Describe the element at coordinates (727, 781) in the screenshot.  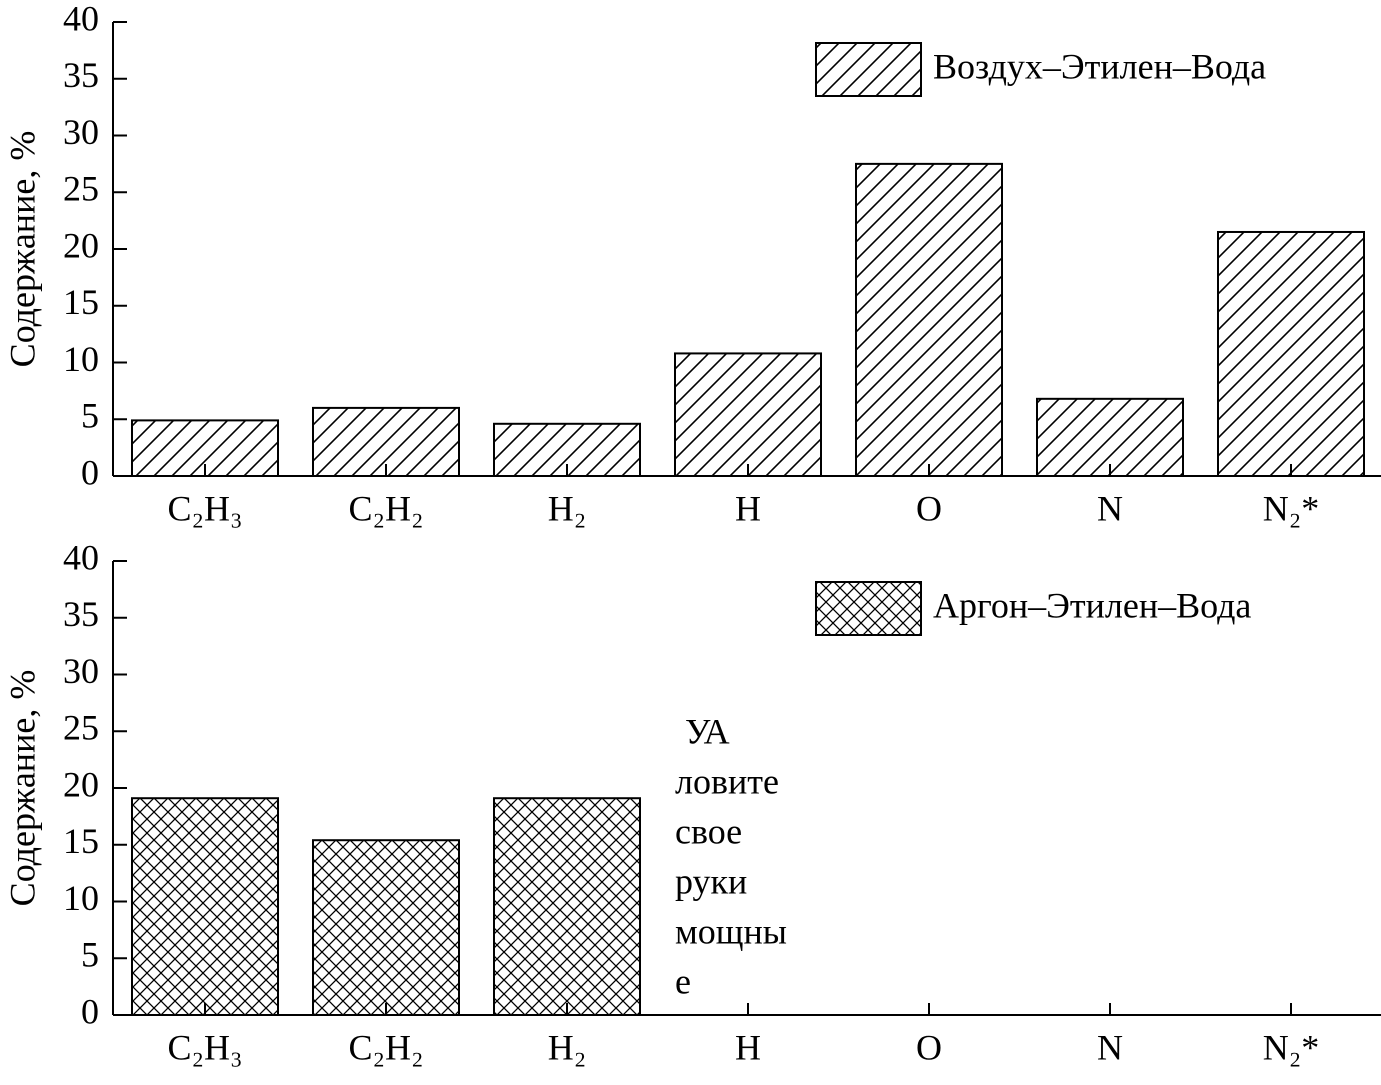
I see `annotation: ловите` at that location.